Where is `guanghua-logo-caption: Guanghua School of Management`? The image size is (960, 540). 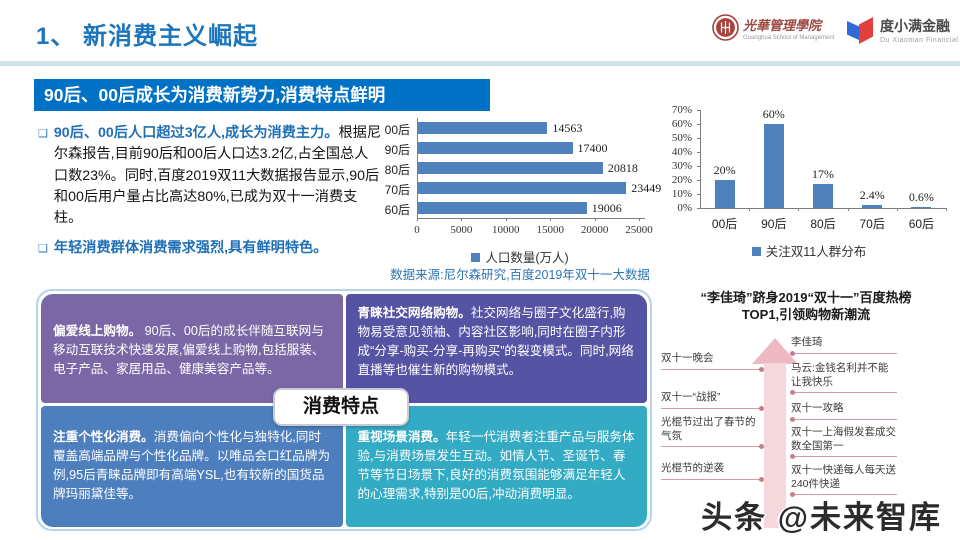
guanghua-logo-caption: Guanghua School of Management is located at coordinates (789, 37).